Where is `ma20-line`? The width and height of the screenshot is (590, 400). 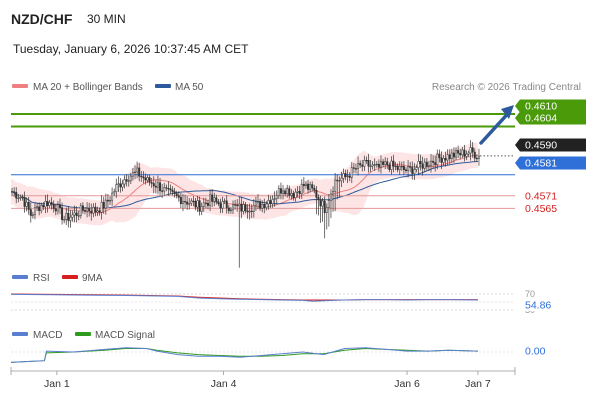
ma20-line is located at coordinates (244, 184).